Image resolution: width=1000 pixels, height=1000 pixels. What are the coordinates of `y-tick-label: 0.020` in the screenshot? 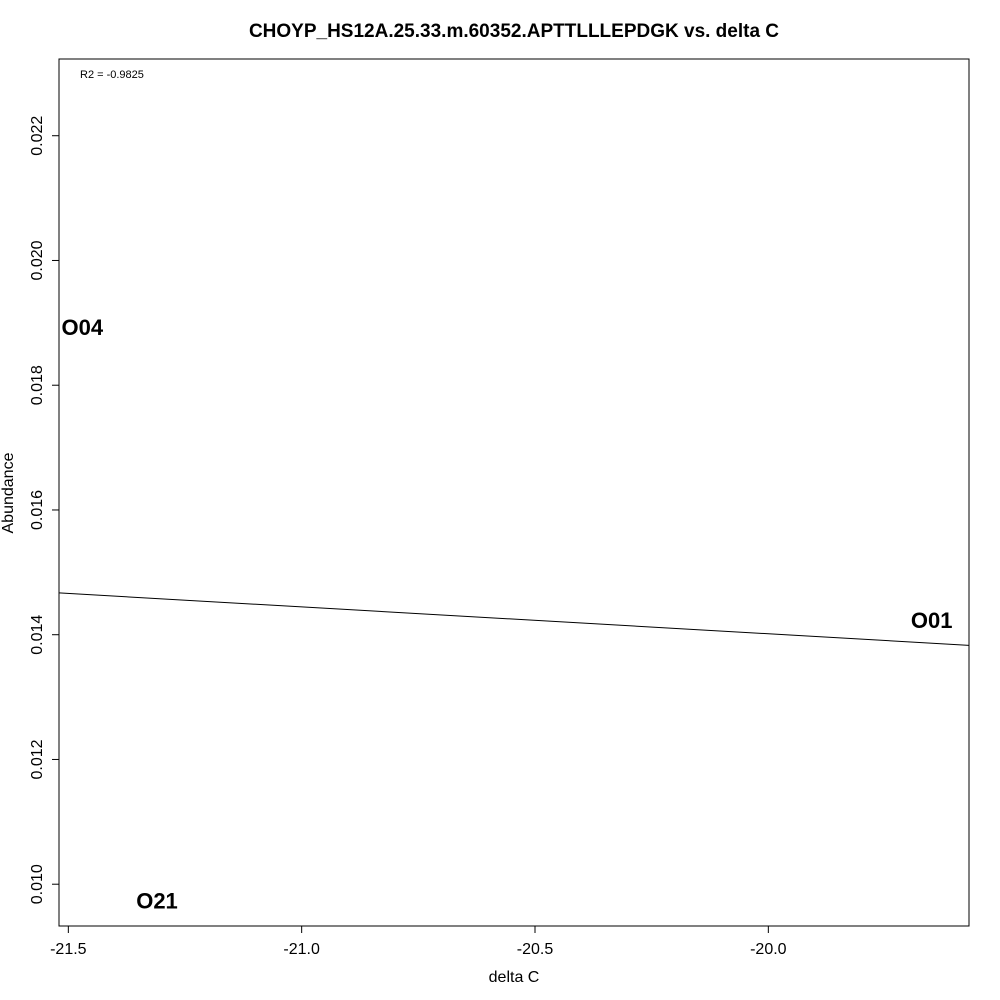 It's located at (37, 260).